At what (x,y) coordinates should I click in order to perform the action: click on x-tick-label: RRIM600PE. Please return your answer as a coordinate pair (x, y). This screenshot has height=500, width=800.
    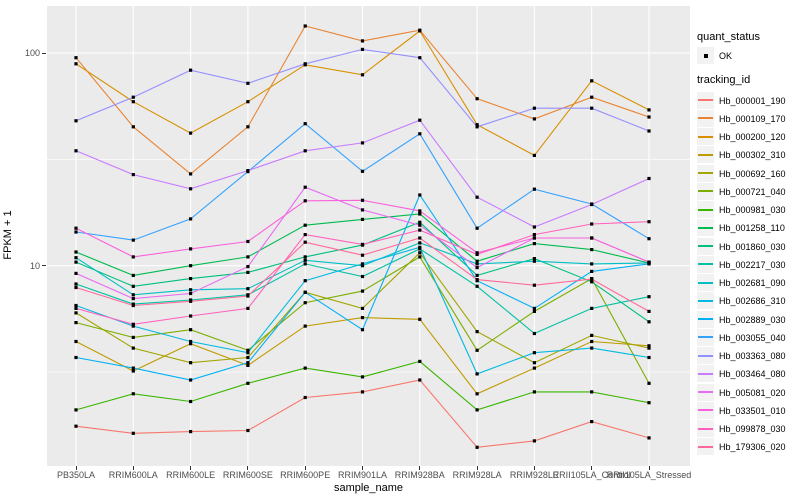
    Looking at the image, I should click on (305, 475).